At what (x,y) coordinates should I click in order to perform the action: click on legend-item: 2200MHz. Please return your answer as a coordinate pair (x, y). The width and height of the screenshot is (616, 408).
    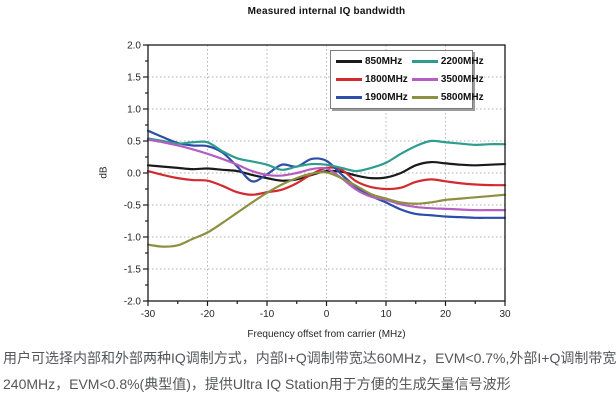
    Looking at the image, I should click on (446, 61).